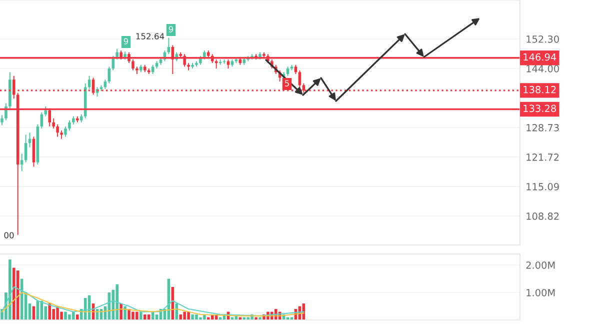  Describe the element at coordinates (150, 36) in the screenshot. I see `annotation: 152.64` at that location.